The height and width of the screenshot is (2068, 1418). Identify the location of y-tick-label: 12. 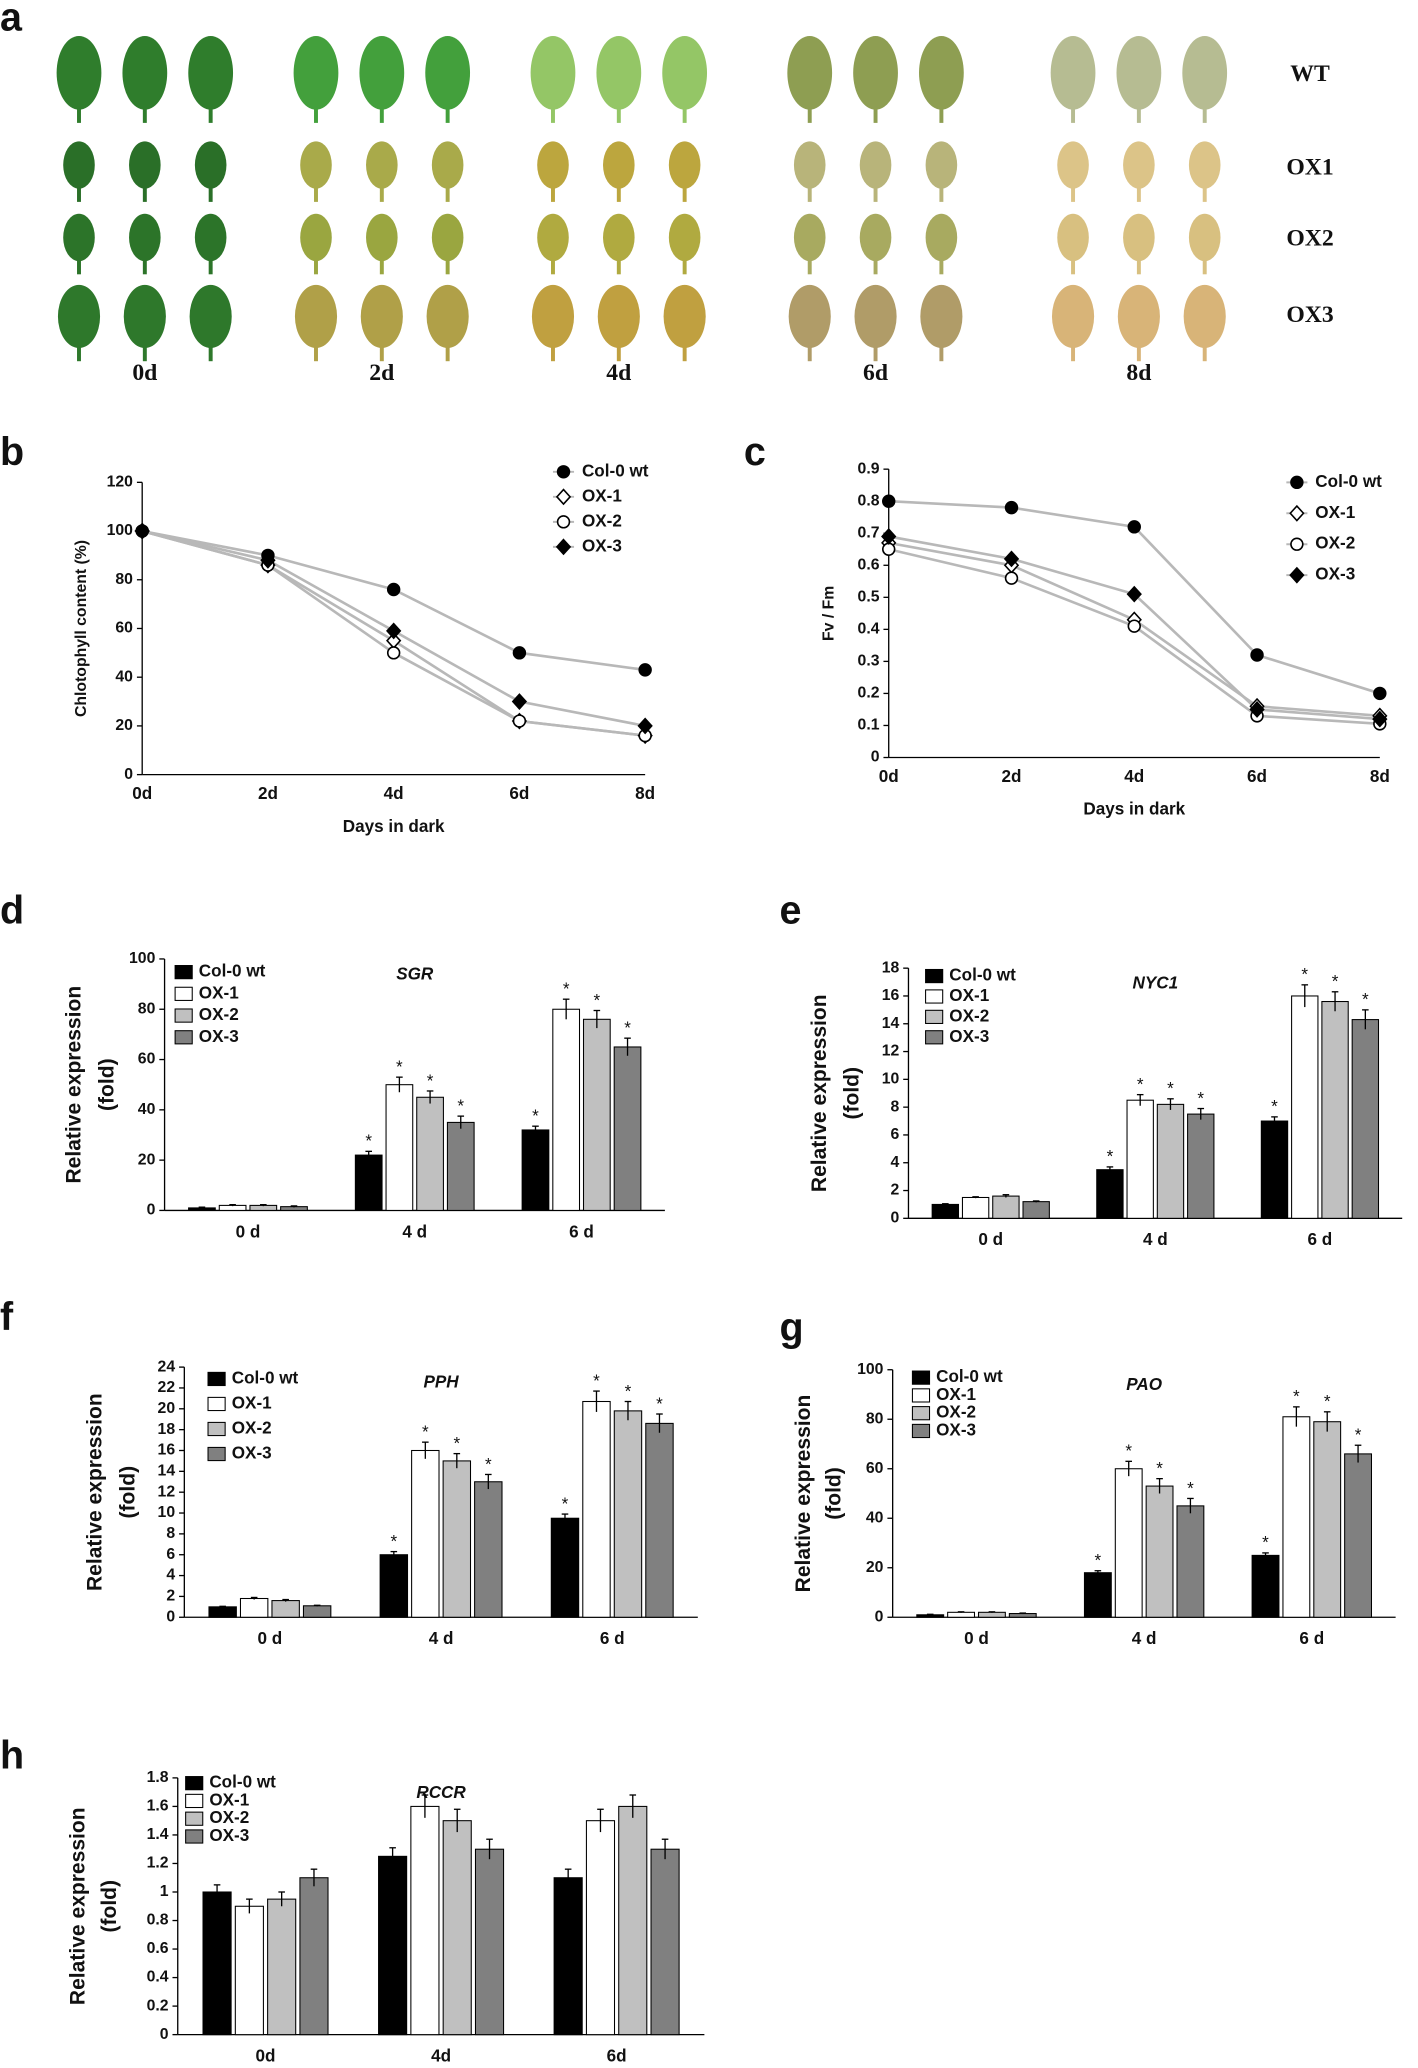
(167, 1491).